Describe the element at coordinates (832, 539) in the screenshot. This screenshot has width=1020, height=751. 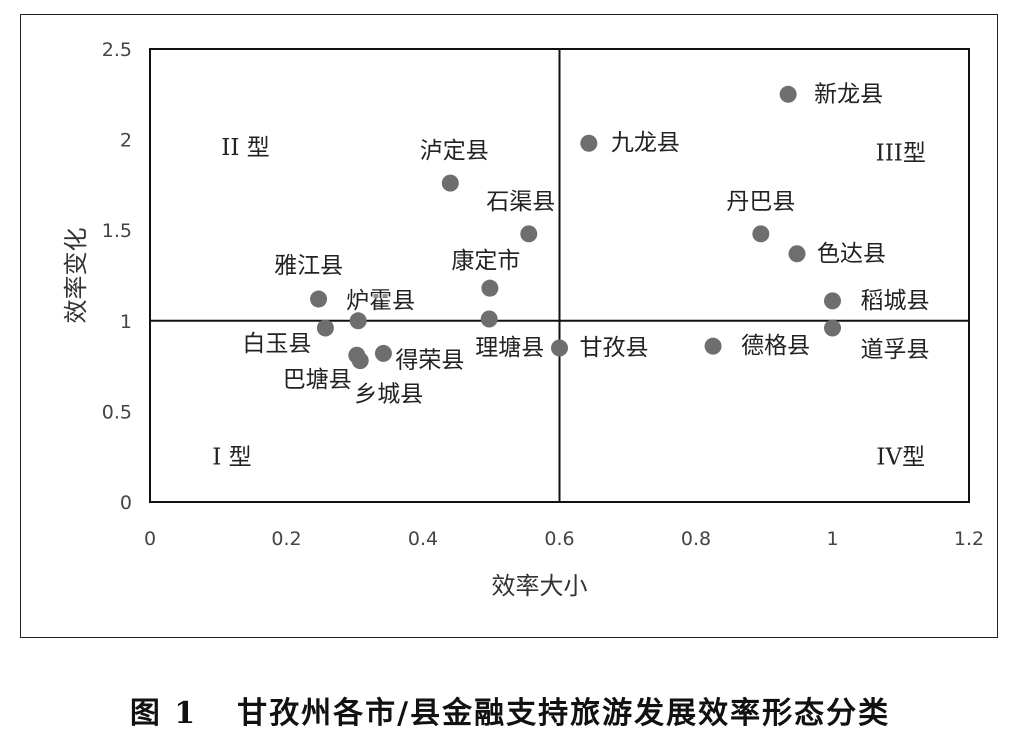
I see `x-tick-label: 1` at that location.